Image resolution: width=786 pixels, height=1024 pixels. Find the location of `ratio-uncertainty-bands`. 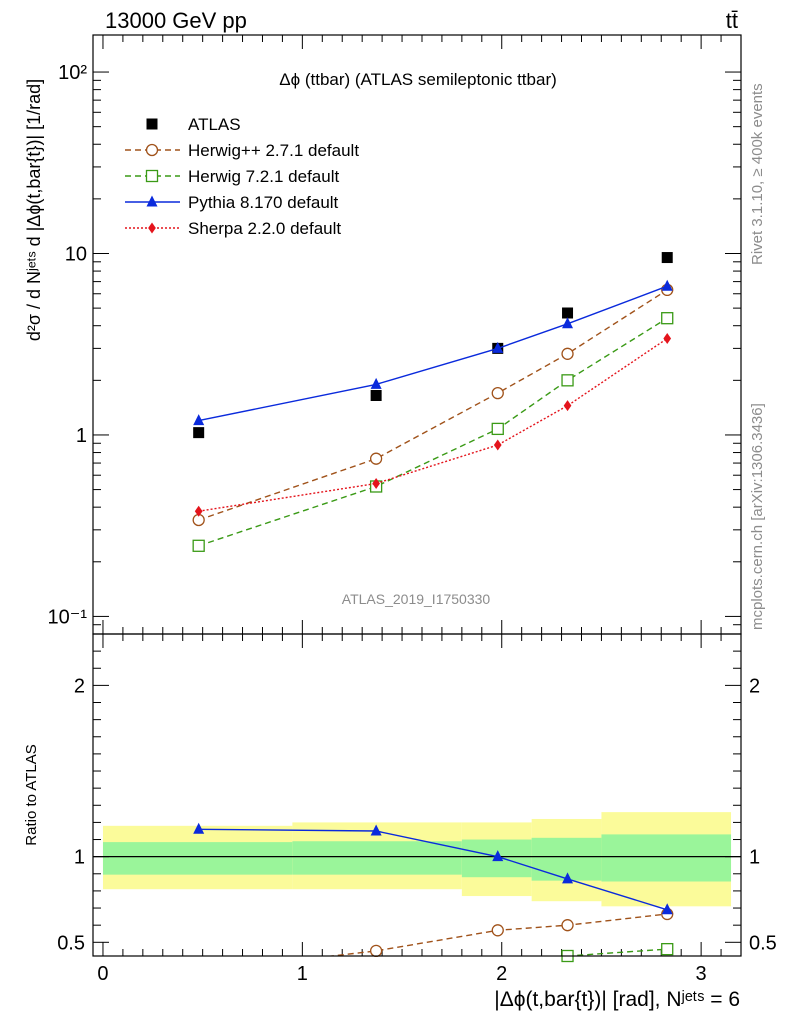

ratio-uncertainty-bands is located at coordinates (417, 859).